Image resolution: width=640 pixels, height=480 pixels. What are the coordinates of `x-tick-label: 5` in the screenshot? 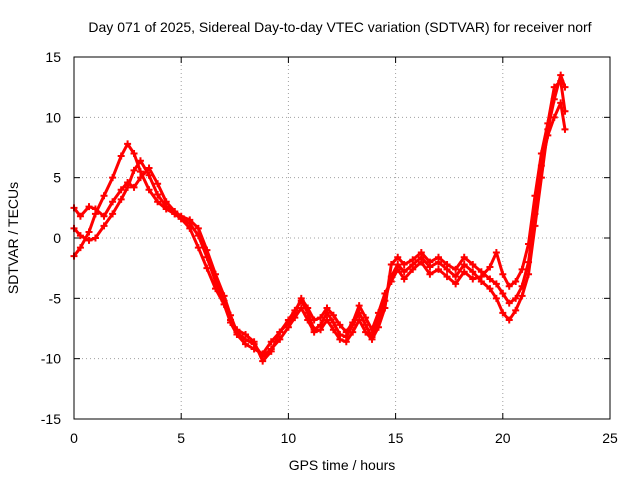 It's located at (181, 438).